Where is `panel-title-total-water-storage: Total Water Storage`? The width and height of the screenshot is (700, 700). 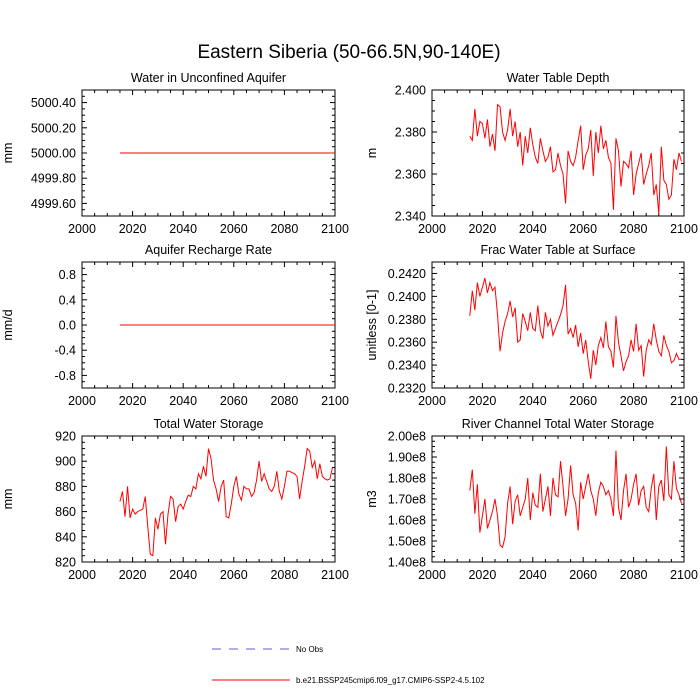 panel-title-total-water-storage: Total Water Storage is located at coordinates (208, 424).